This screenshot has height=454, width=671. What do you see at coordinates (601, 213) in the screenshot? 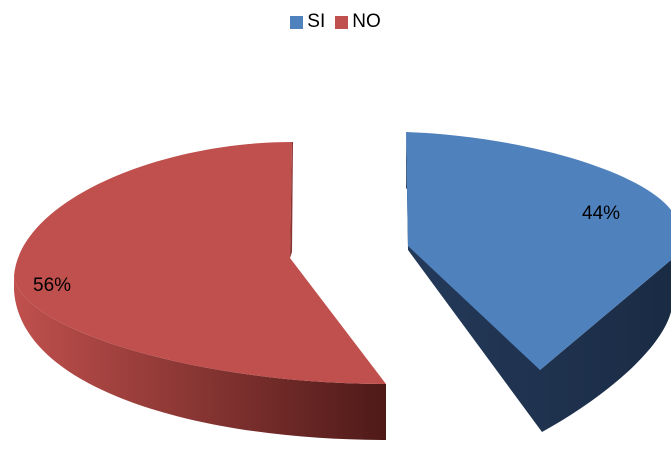
I see `data-label-si: 44%` at bounding box center [601, 213].